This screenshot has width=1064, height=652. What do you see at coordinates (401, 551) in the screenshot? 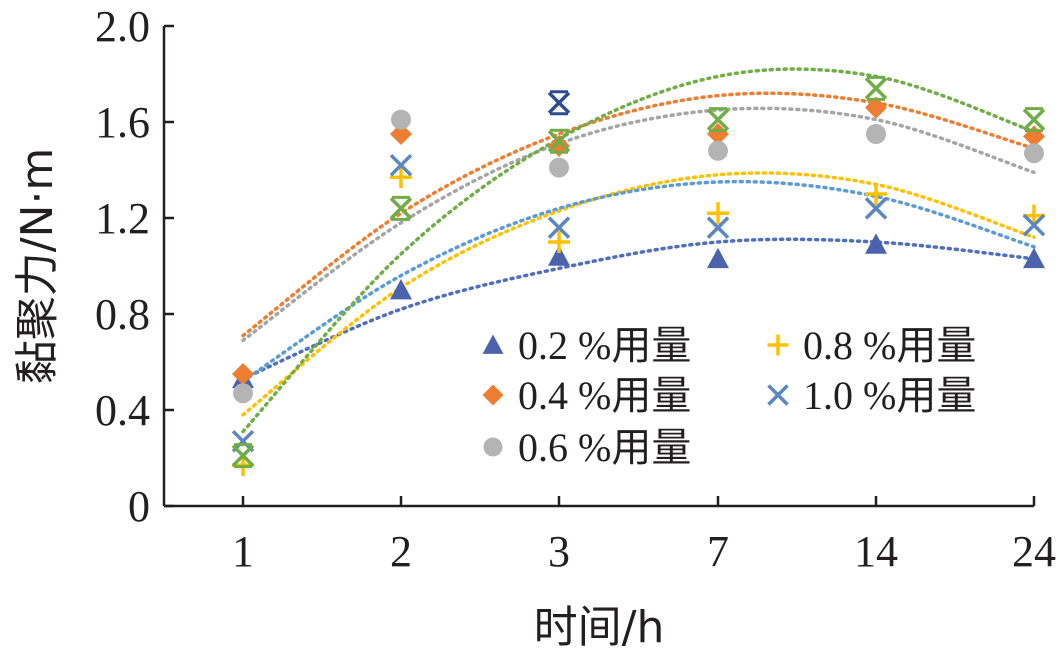
I see `x-tick-label: 2` at bounding box center [401, 551].